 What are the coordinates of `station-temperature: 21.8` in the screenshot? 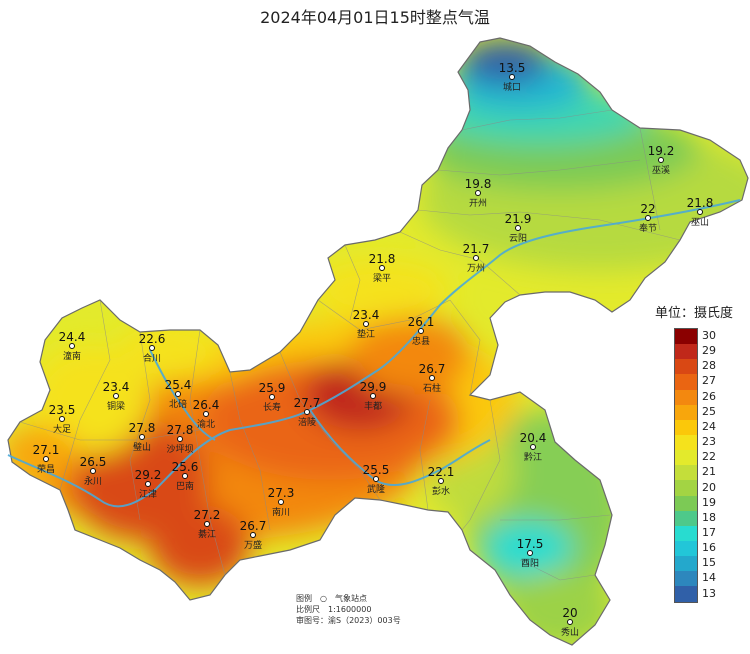 It's located at (700, 203).